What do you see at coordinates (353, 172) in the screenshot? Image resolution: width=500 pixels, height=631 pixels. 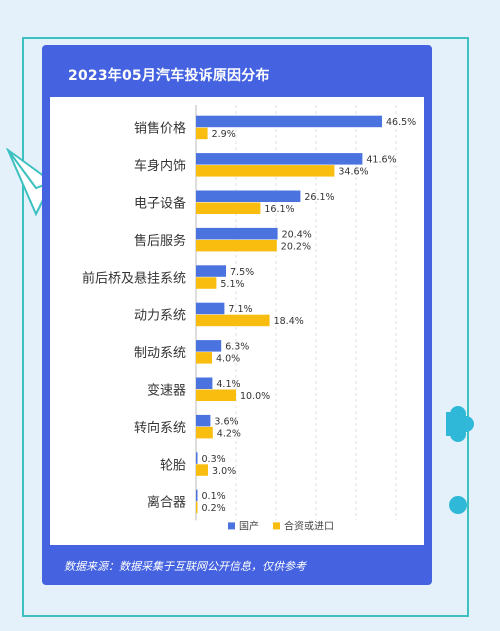 I see `data-label: 34.6%` at bounding box center [353, 172].